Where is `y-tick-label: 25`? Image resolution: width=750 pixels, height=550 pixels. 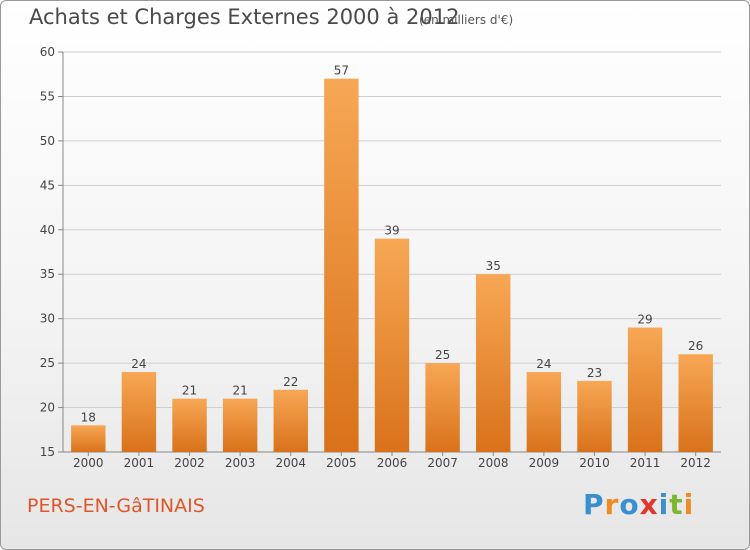
y-tick-label: 25 is located at coordinates (47, 363).